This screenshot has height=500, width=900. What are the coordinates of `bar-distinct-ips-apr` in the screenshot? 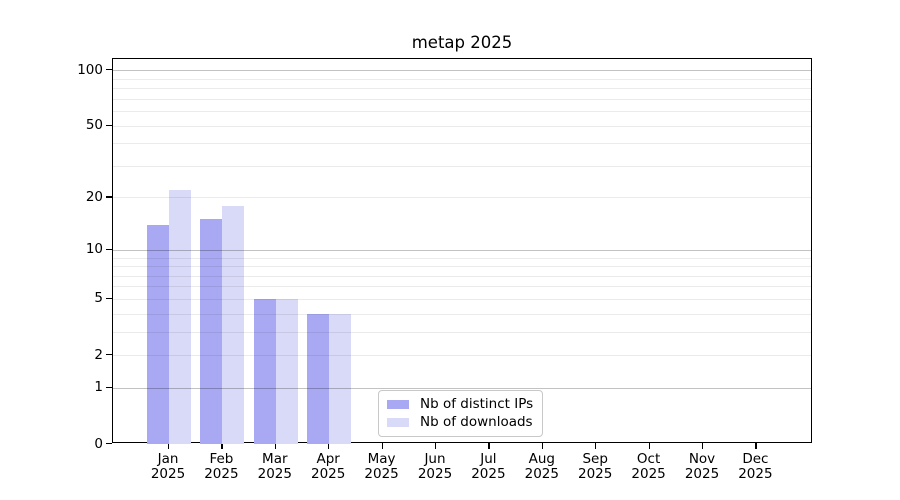 It's located at (318, 378).